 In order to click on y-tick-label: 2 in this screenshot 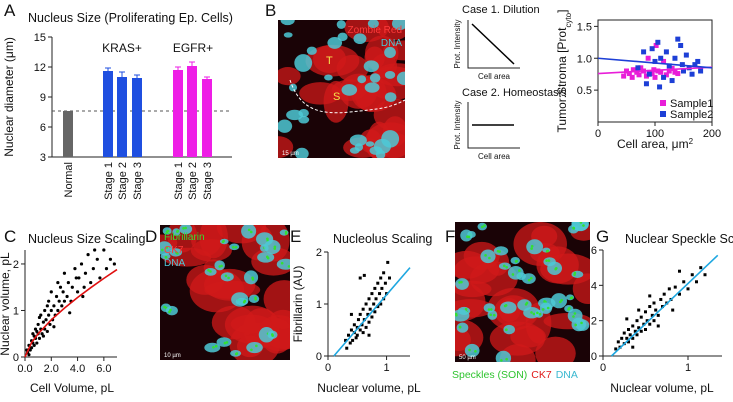, I will do `click(319, 253)`.